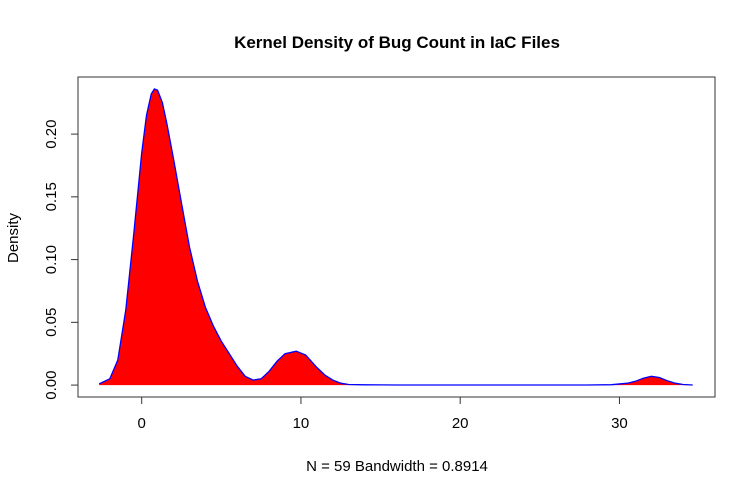 The width and height of the screenshot is (756, 495). I want to click on x-axis: 0 10 20 30, so click(383, 414).